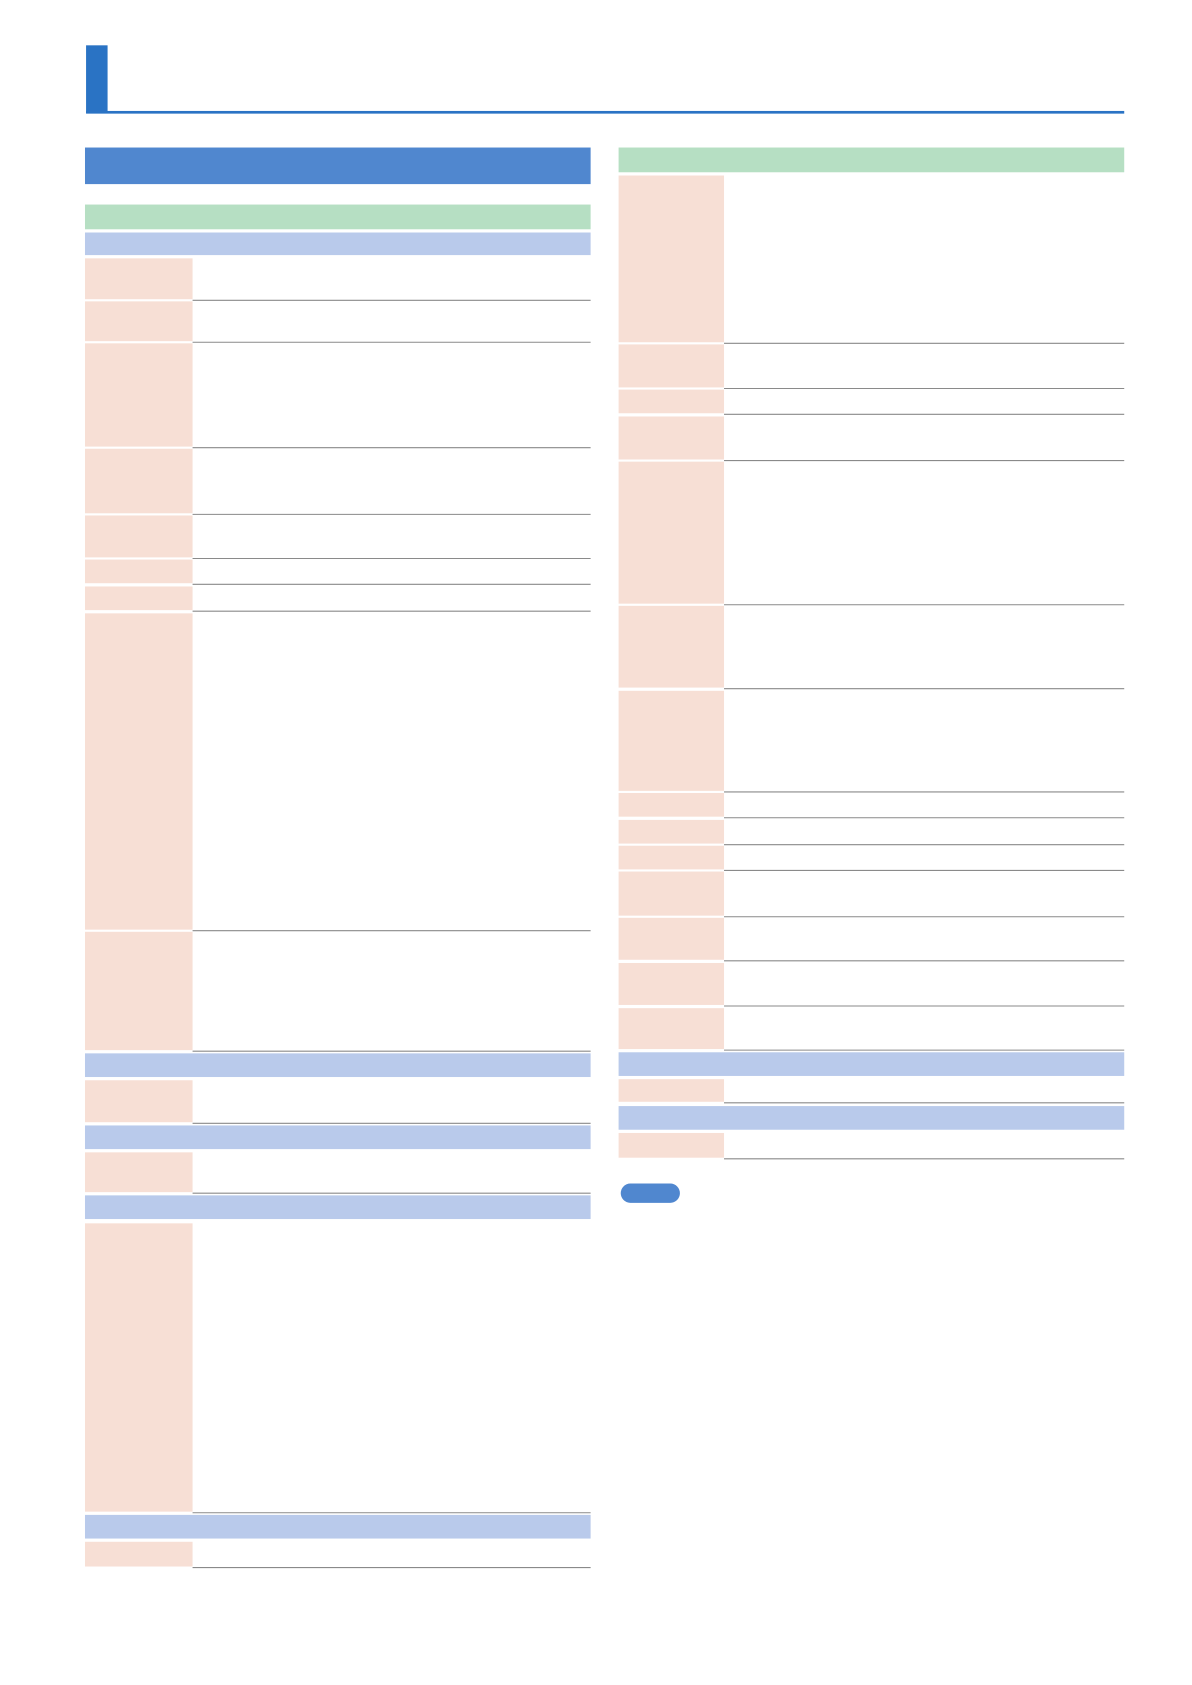  Describe the element at coordinates (337, 166) in the screenshot. I see `section-header` at that location.